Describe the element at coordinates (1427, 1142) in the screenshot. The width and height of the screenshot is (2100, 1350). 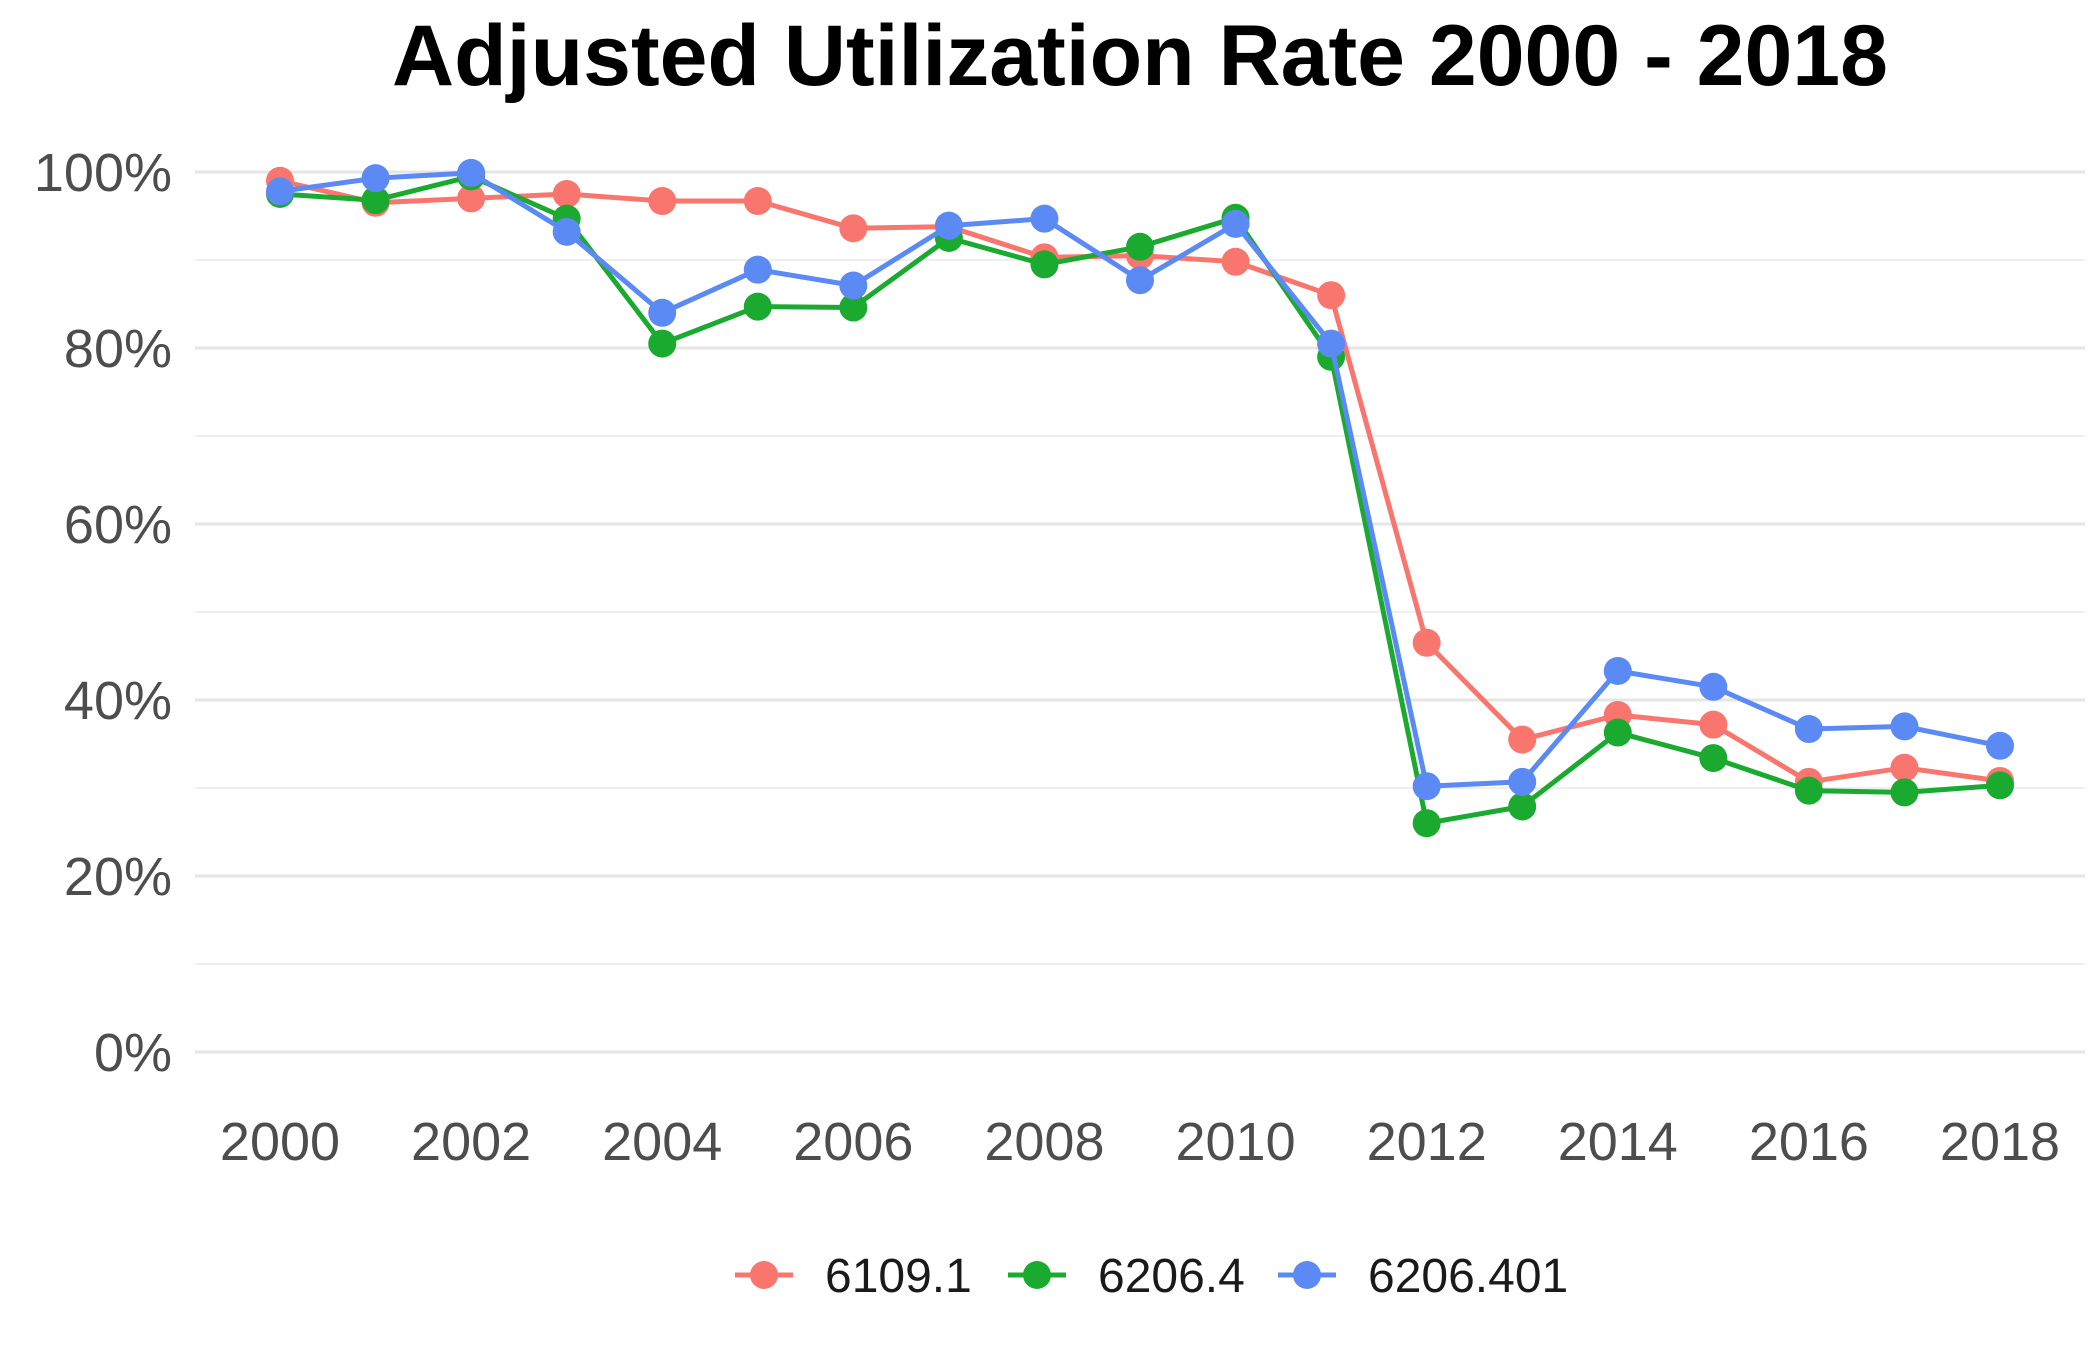
I see `x-tick-label: 2012` at that location.